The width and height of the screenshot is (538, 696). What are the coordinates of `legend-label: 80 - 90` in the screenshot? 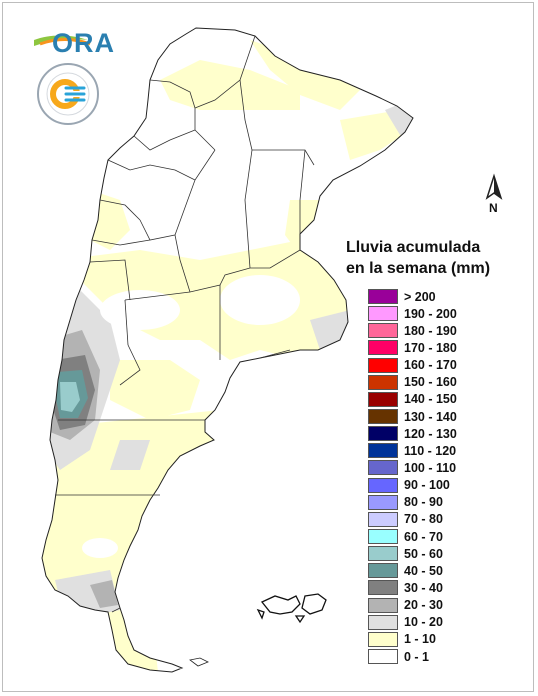 It's located at (423, 502).